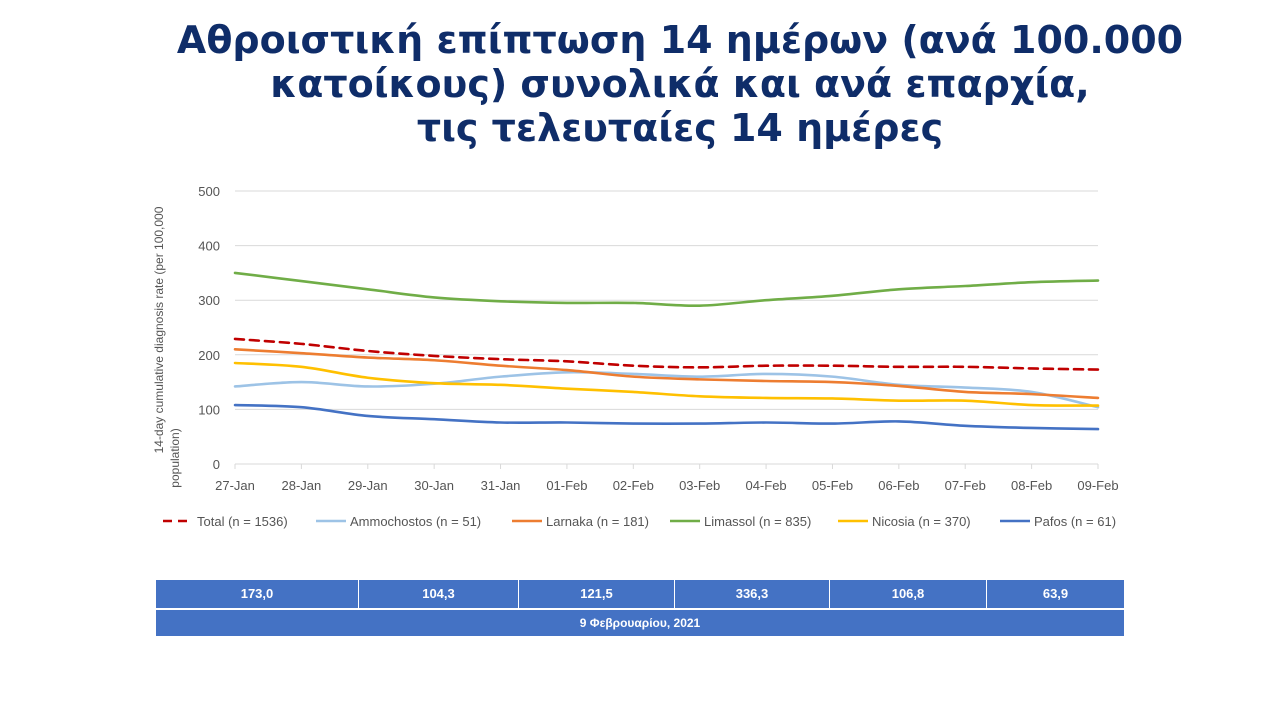 This screenshot has height=720, width=1280. Describe the element at coordinates (666, 389) in the screenshot. I see `series-line-ammochostos` at that location.